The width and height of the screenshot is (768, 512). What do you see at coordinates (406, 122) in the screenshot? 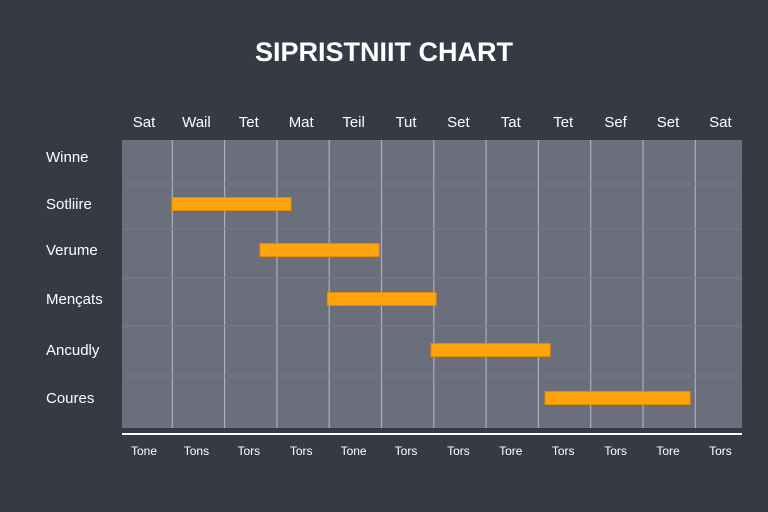
I see `top-tick-label: Tut` at bounding box center [406, 122].